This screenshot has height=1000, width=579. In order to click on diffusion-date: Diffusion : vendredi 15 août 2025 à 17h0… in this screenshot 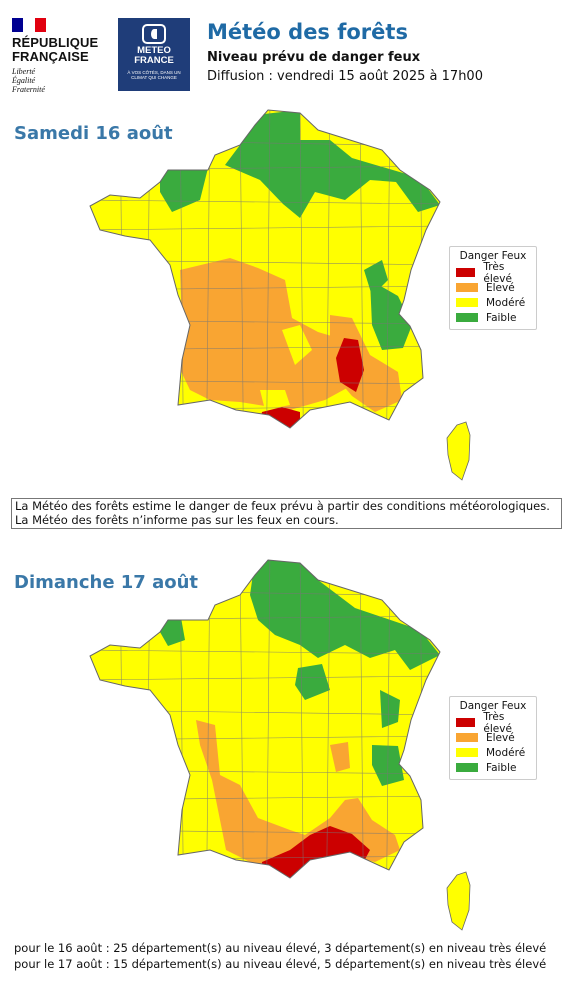, I will do `click(345, 76)`.